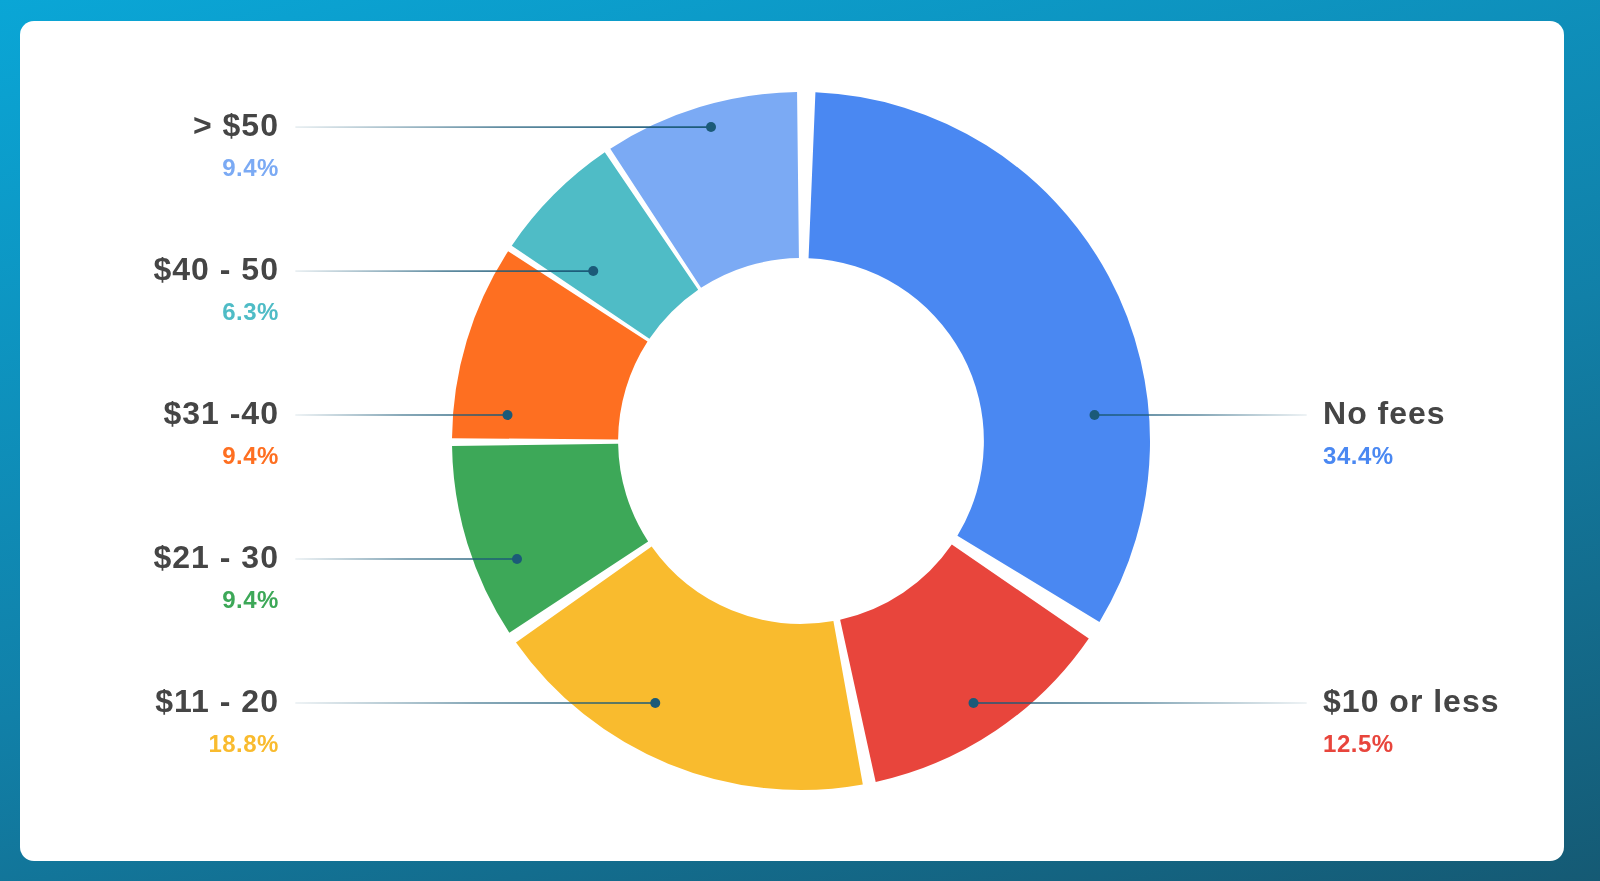 Image resolution: width=1600 pixels, height=881 pixels. Describe the element at coordinates (216, 556) in the screenshot. I see `slice-label: $21 - 30` at that location.